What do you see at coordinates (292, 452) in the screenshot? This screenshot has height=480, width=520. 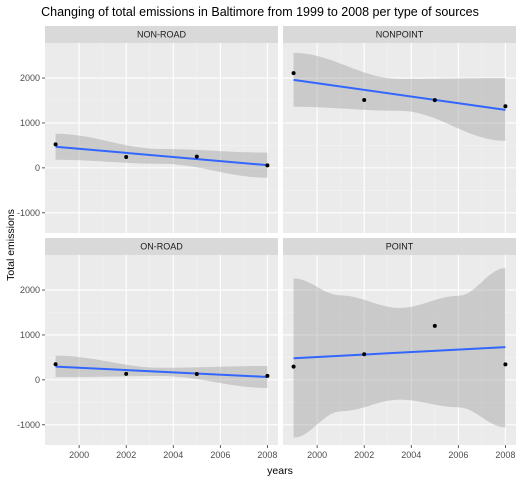 I see `x-axis-ticks: 2000 2002 2004 2006 2008 2000 2002 2004 2006 2008` at bounding box center [292, 452].